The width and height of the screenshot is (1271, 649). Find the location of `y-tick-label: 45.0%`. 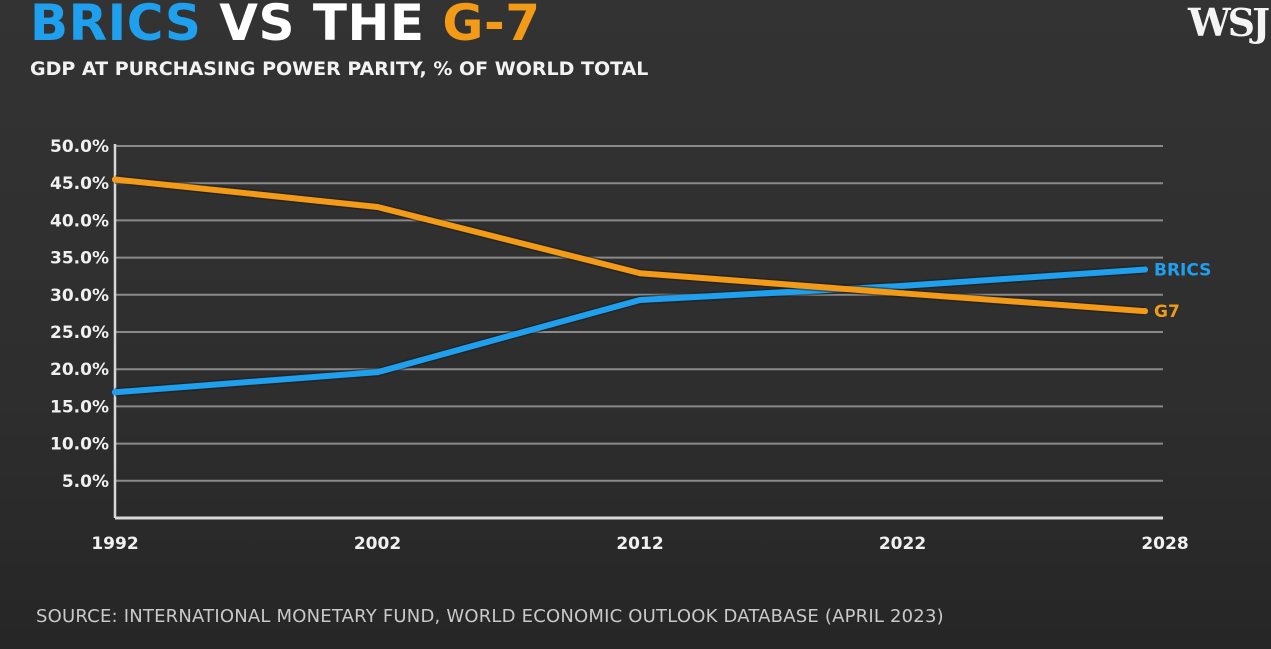

y-tick-label: 45.0% is located at coordinates (79, 184).